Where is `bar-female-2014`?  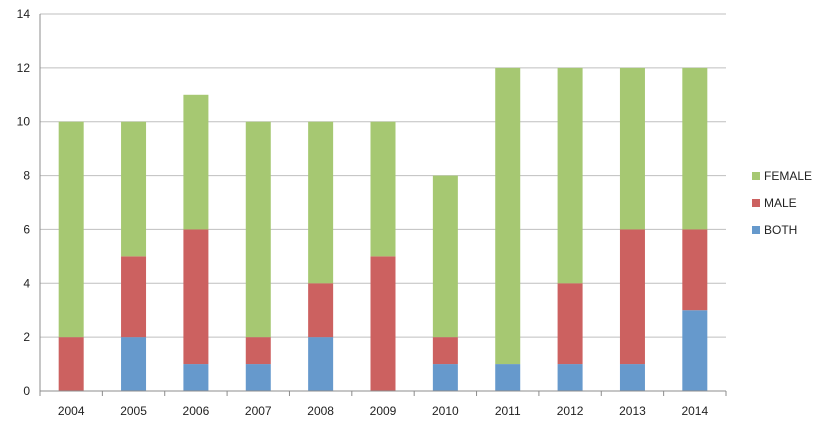
bar-female-2014 is located at coordinates (695, 148).